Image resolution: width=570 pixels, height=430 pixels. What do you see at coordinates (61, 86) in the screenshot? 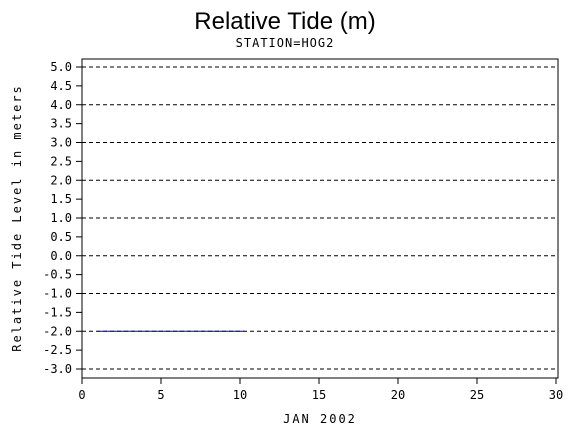
I see `y-tick-label: 4.5` at bounding box center [61, 86].